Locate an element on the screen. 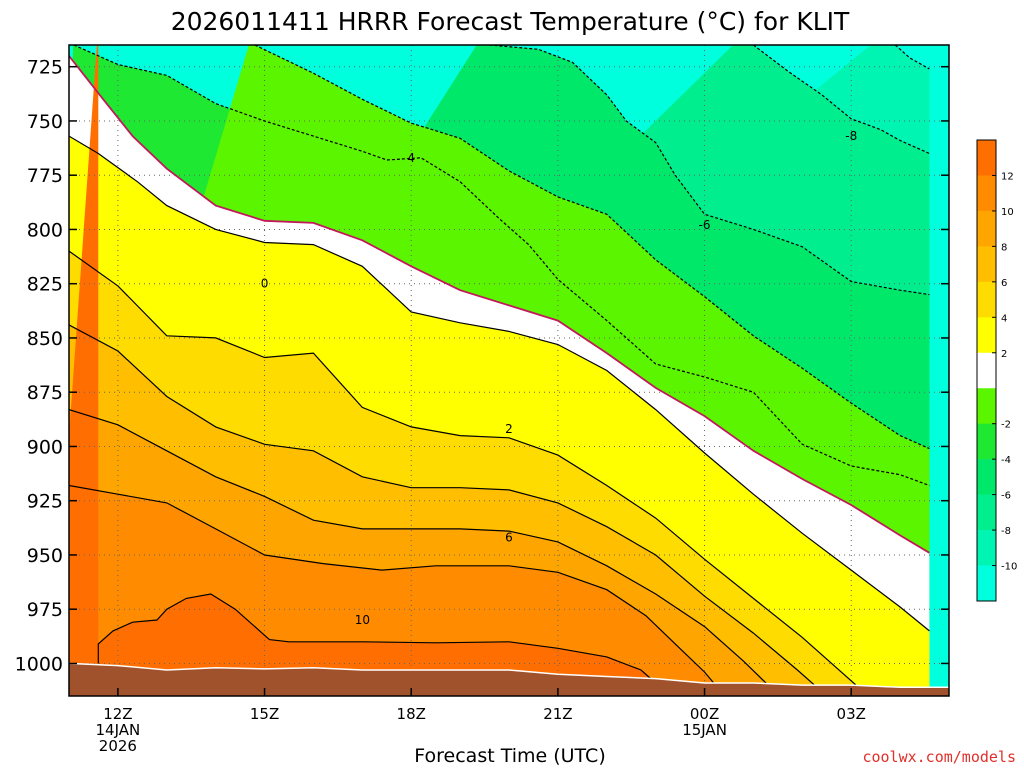  colorbar-label-2: -6 is located at coordinates (1006, 496).